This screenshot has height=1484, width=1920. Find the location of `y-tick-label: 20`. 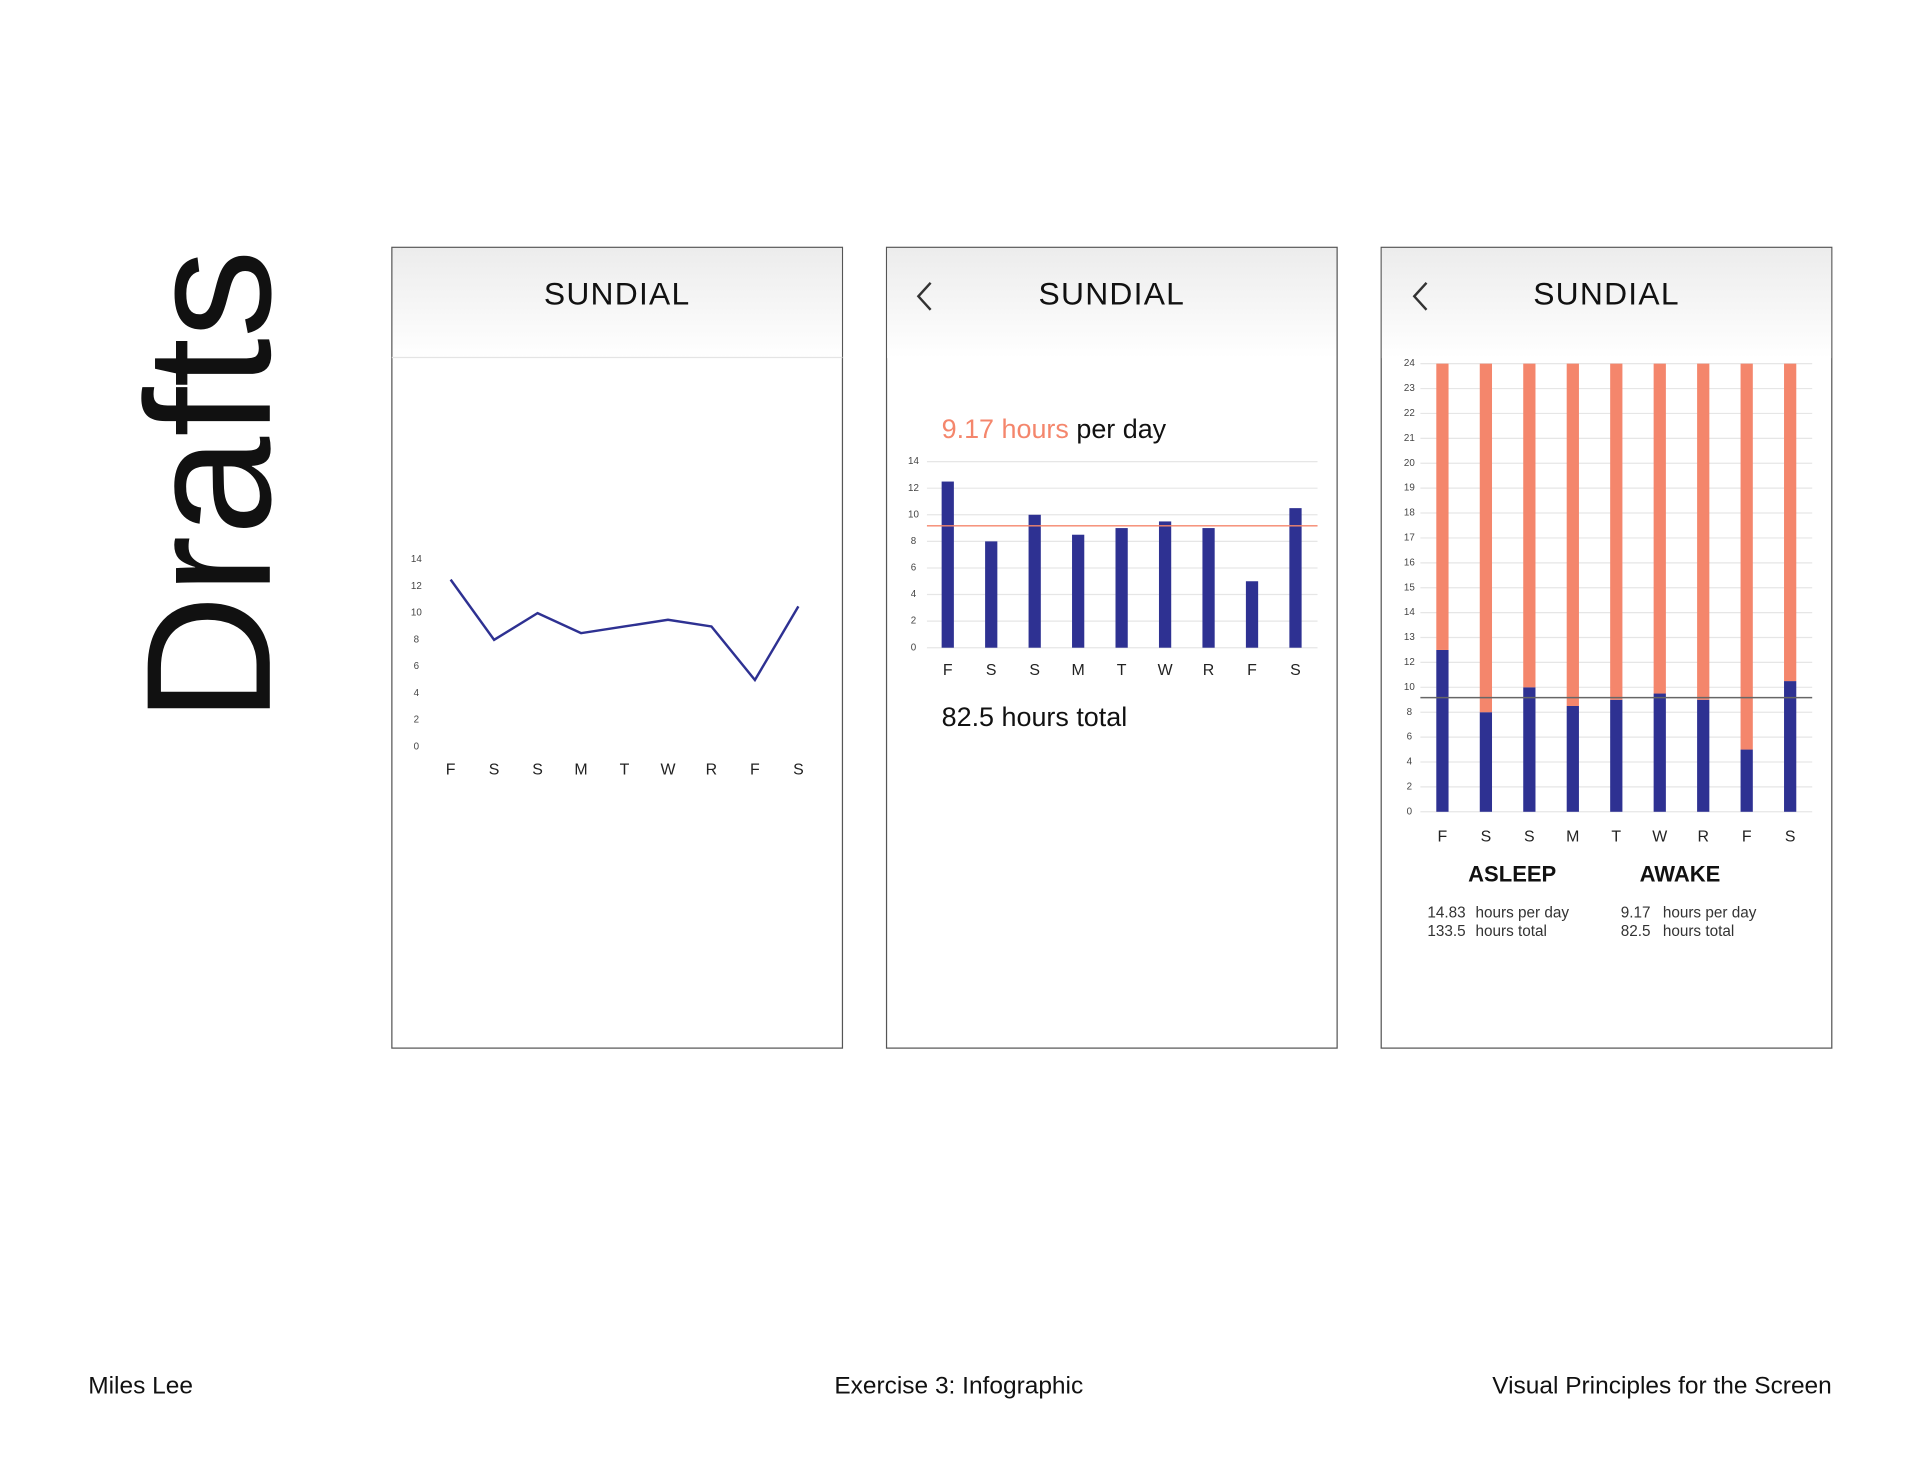

y-tick-label: 20 is located at coordinates (1409, 463).